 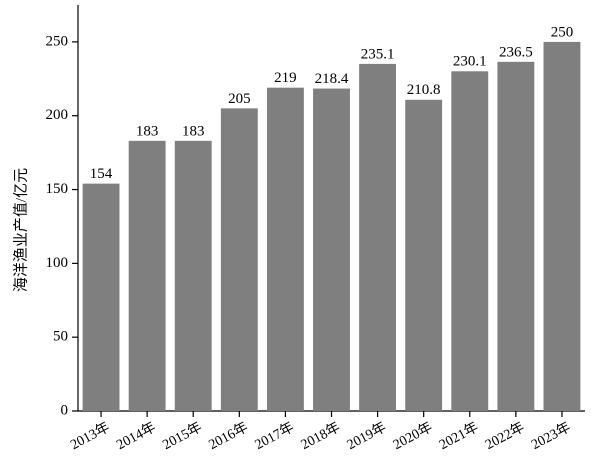 I want to click on x-tick-label: 2017年, so click(x=274, y=436).